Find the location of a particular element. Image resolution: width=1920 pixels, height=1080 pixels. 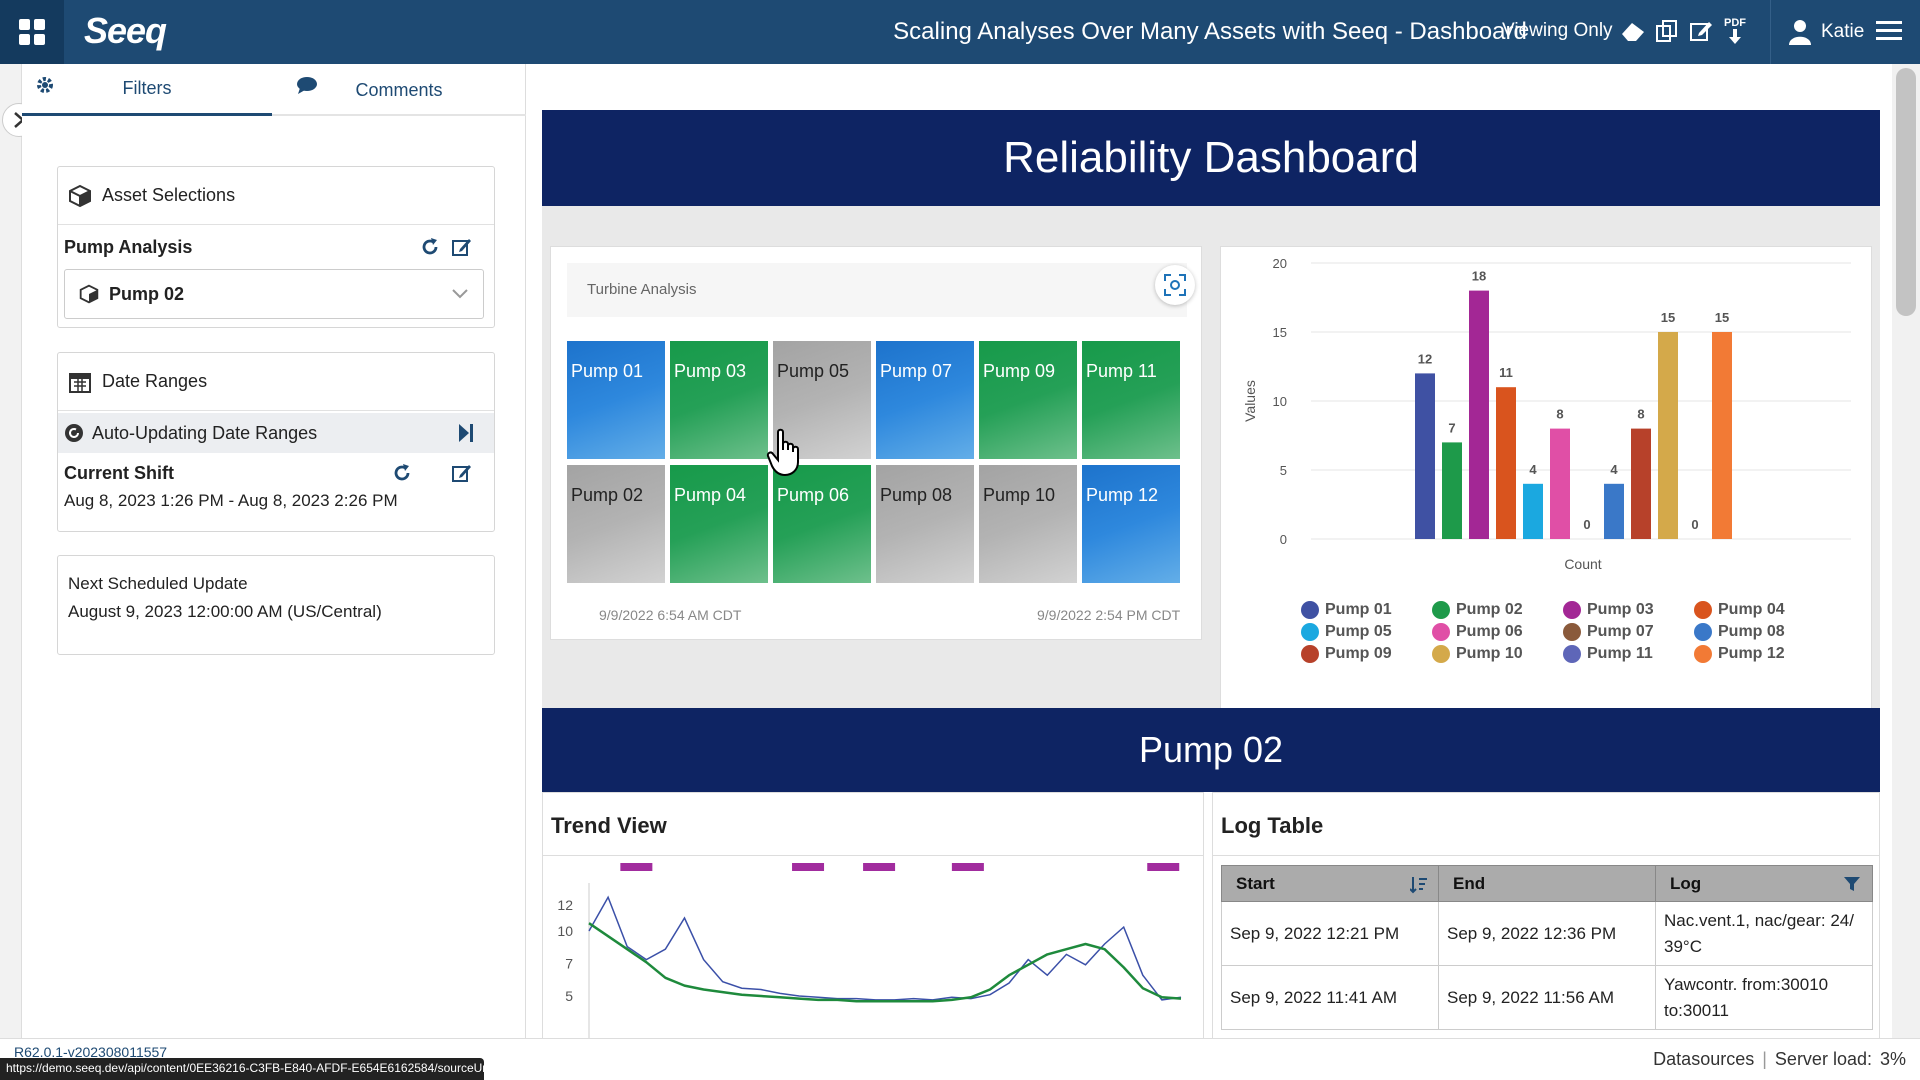

pump-tile: Pump 05 is located at coordinates (822, 400).